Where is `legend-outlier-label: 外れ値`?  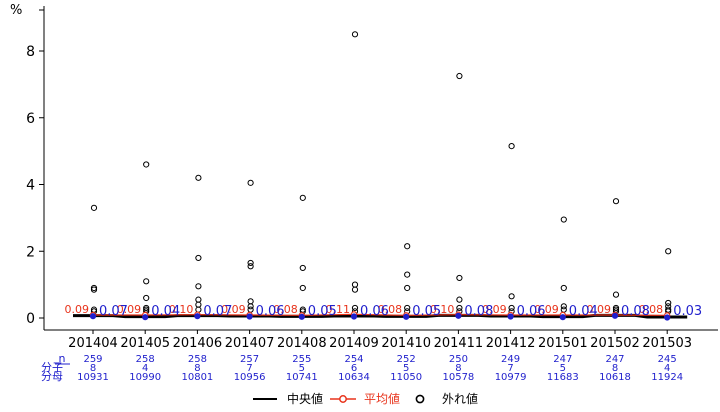 legend-outlier-label: 外れ値 is located at coordinates (460, 398).